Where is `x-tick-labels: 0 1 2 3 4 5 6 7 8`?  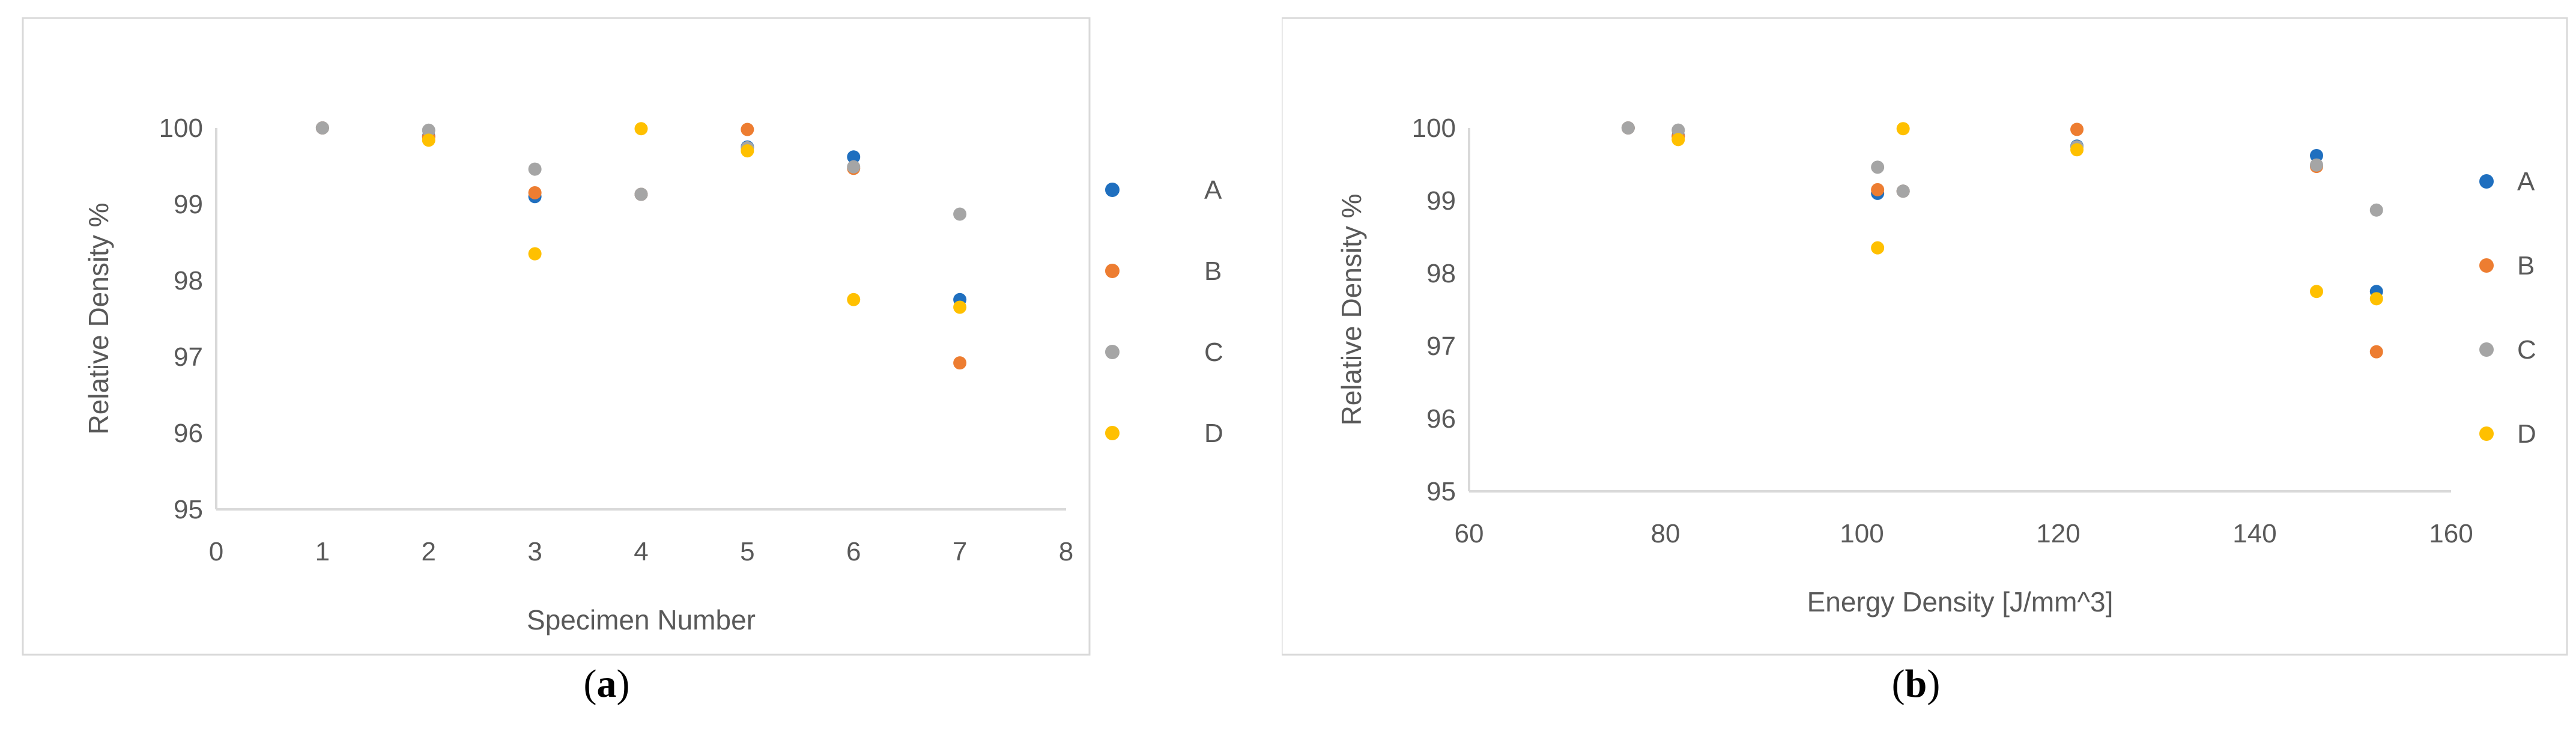 x-tick-labels: 0 1 2 3 4 5 6 7 8 is located at coordinates (641, 552).